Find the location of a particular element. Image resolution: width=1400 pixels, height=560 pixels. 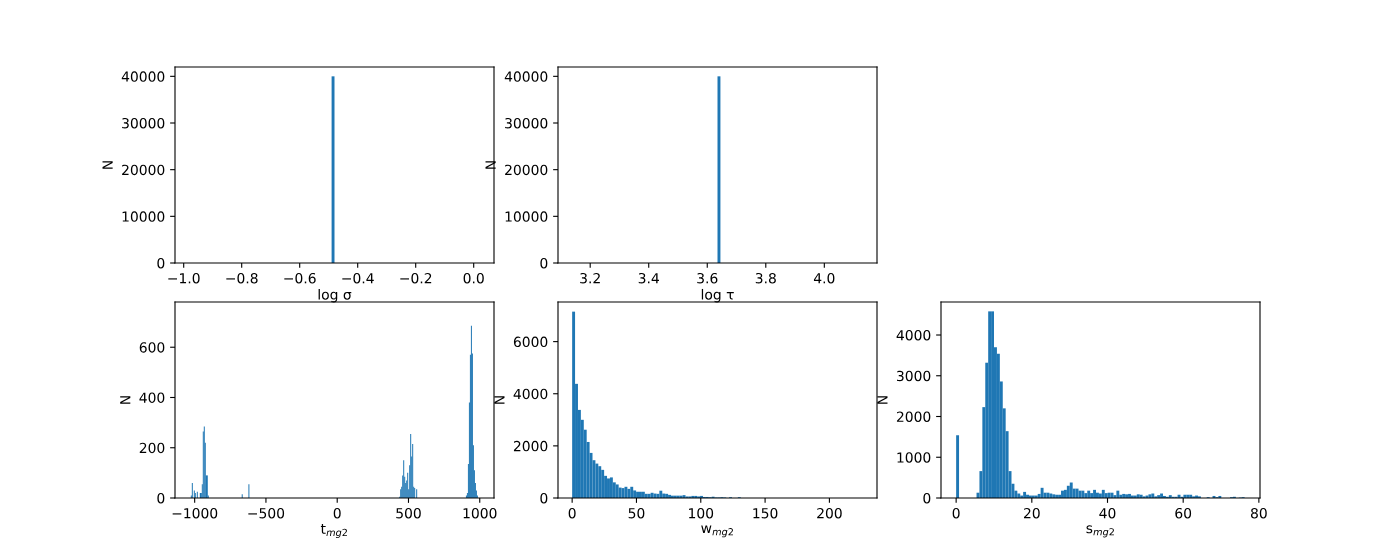

x-tick-label: −0.6 is located at coordinates (300, 278).